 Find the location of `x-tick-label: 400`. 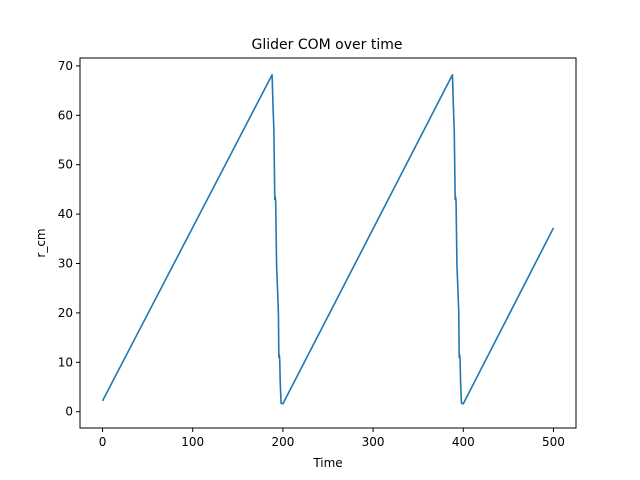

x-tick-label: 400 is located at coordinates (463, 442).